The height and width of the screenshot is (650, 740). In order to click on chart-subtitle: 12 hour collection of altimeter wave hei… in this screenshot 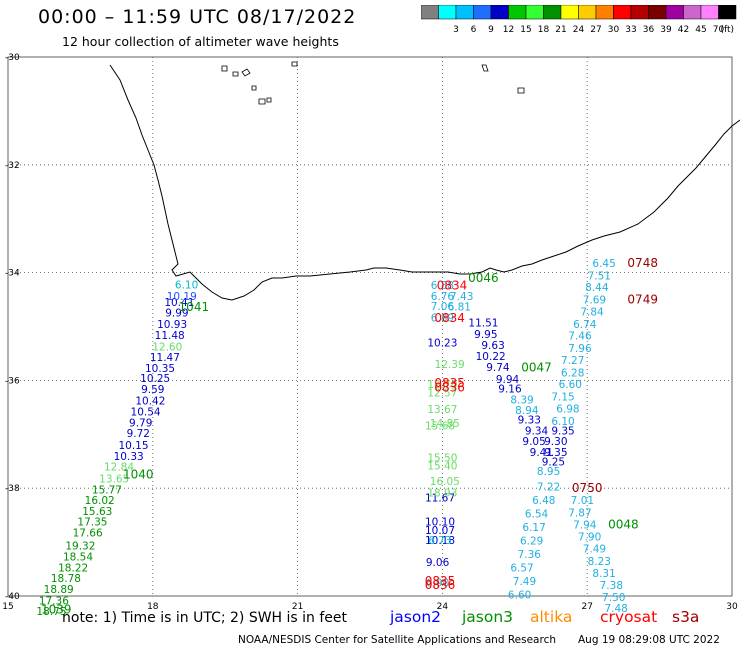, I will do `click(200, 41)`.